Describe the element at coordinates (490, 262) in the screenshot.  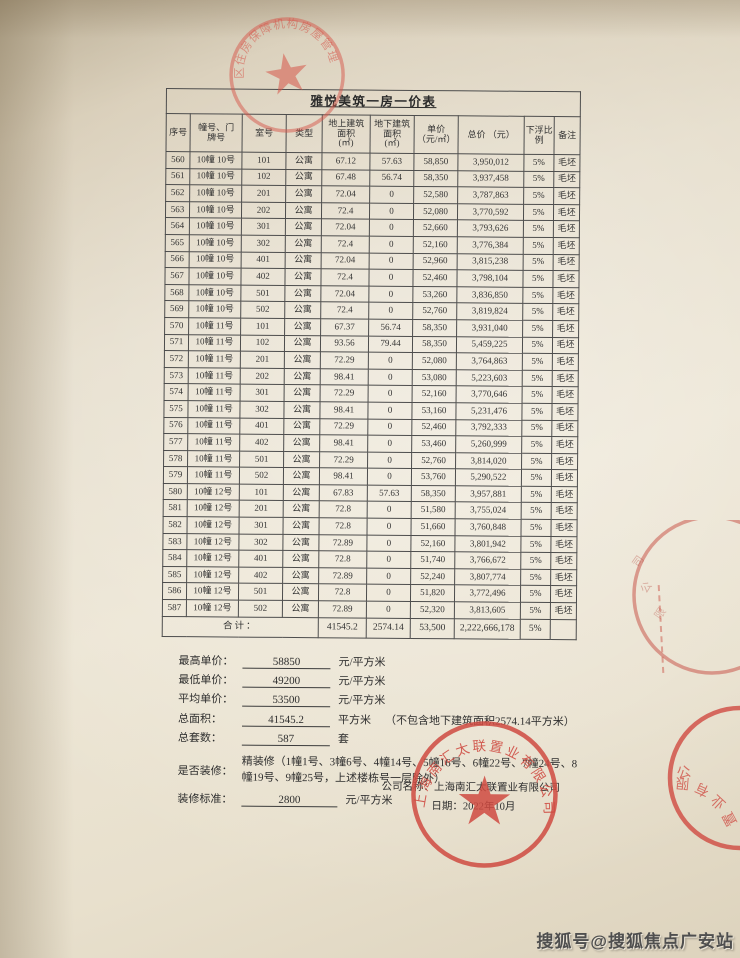
I see `table-cell: 3,815,238` at that location.